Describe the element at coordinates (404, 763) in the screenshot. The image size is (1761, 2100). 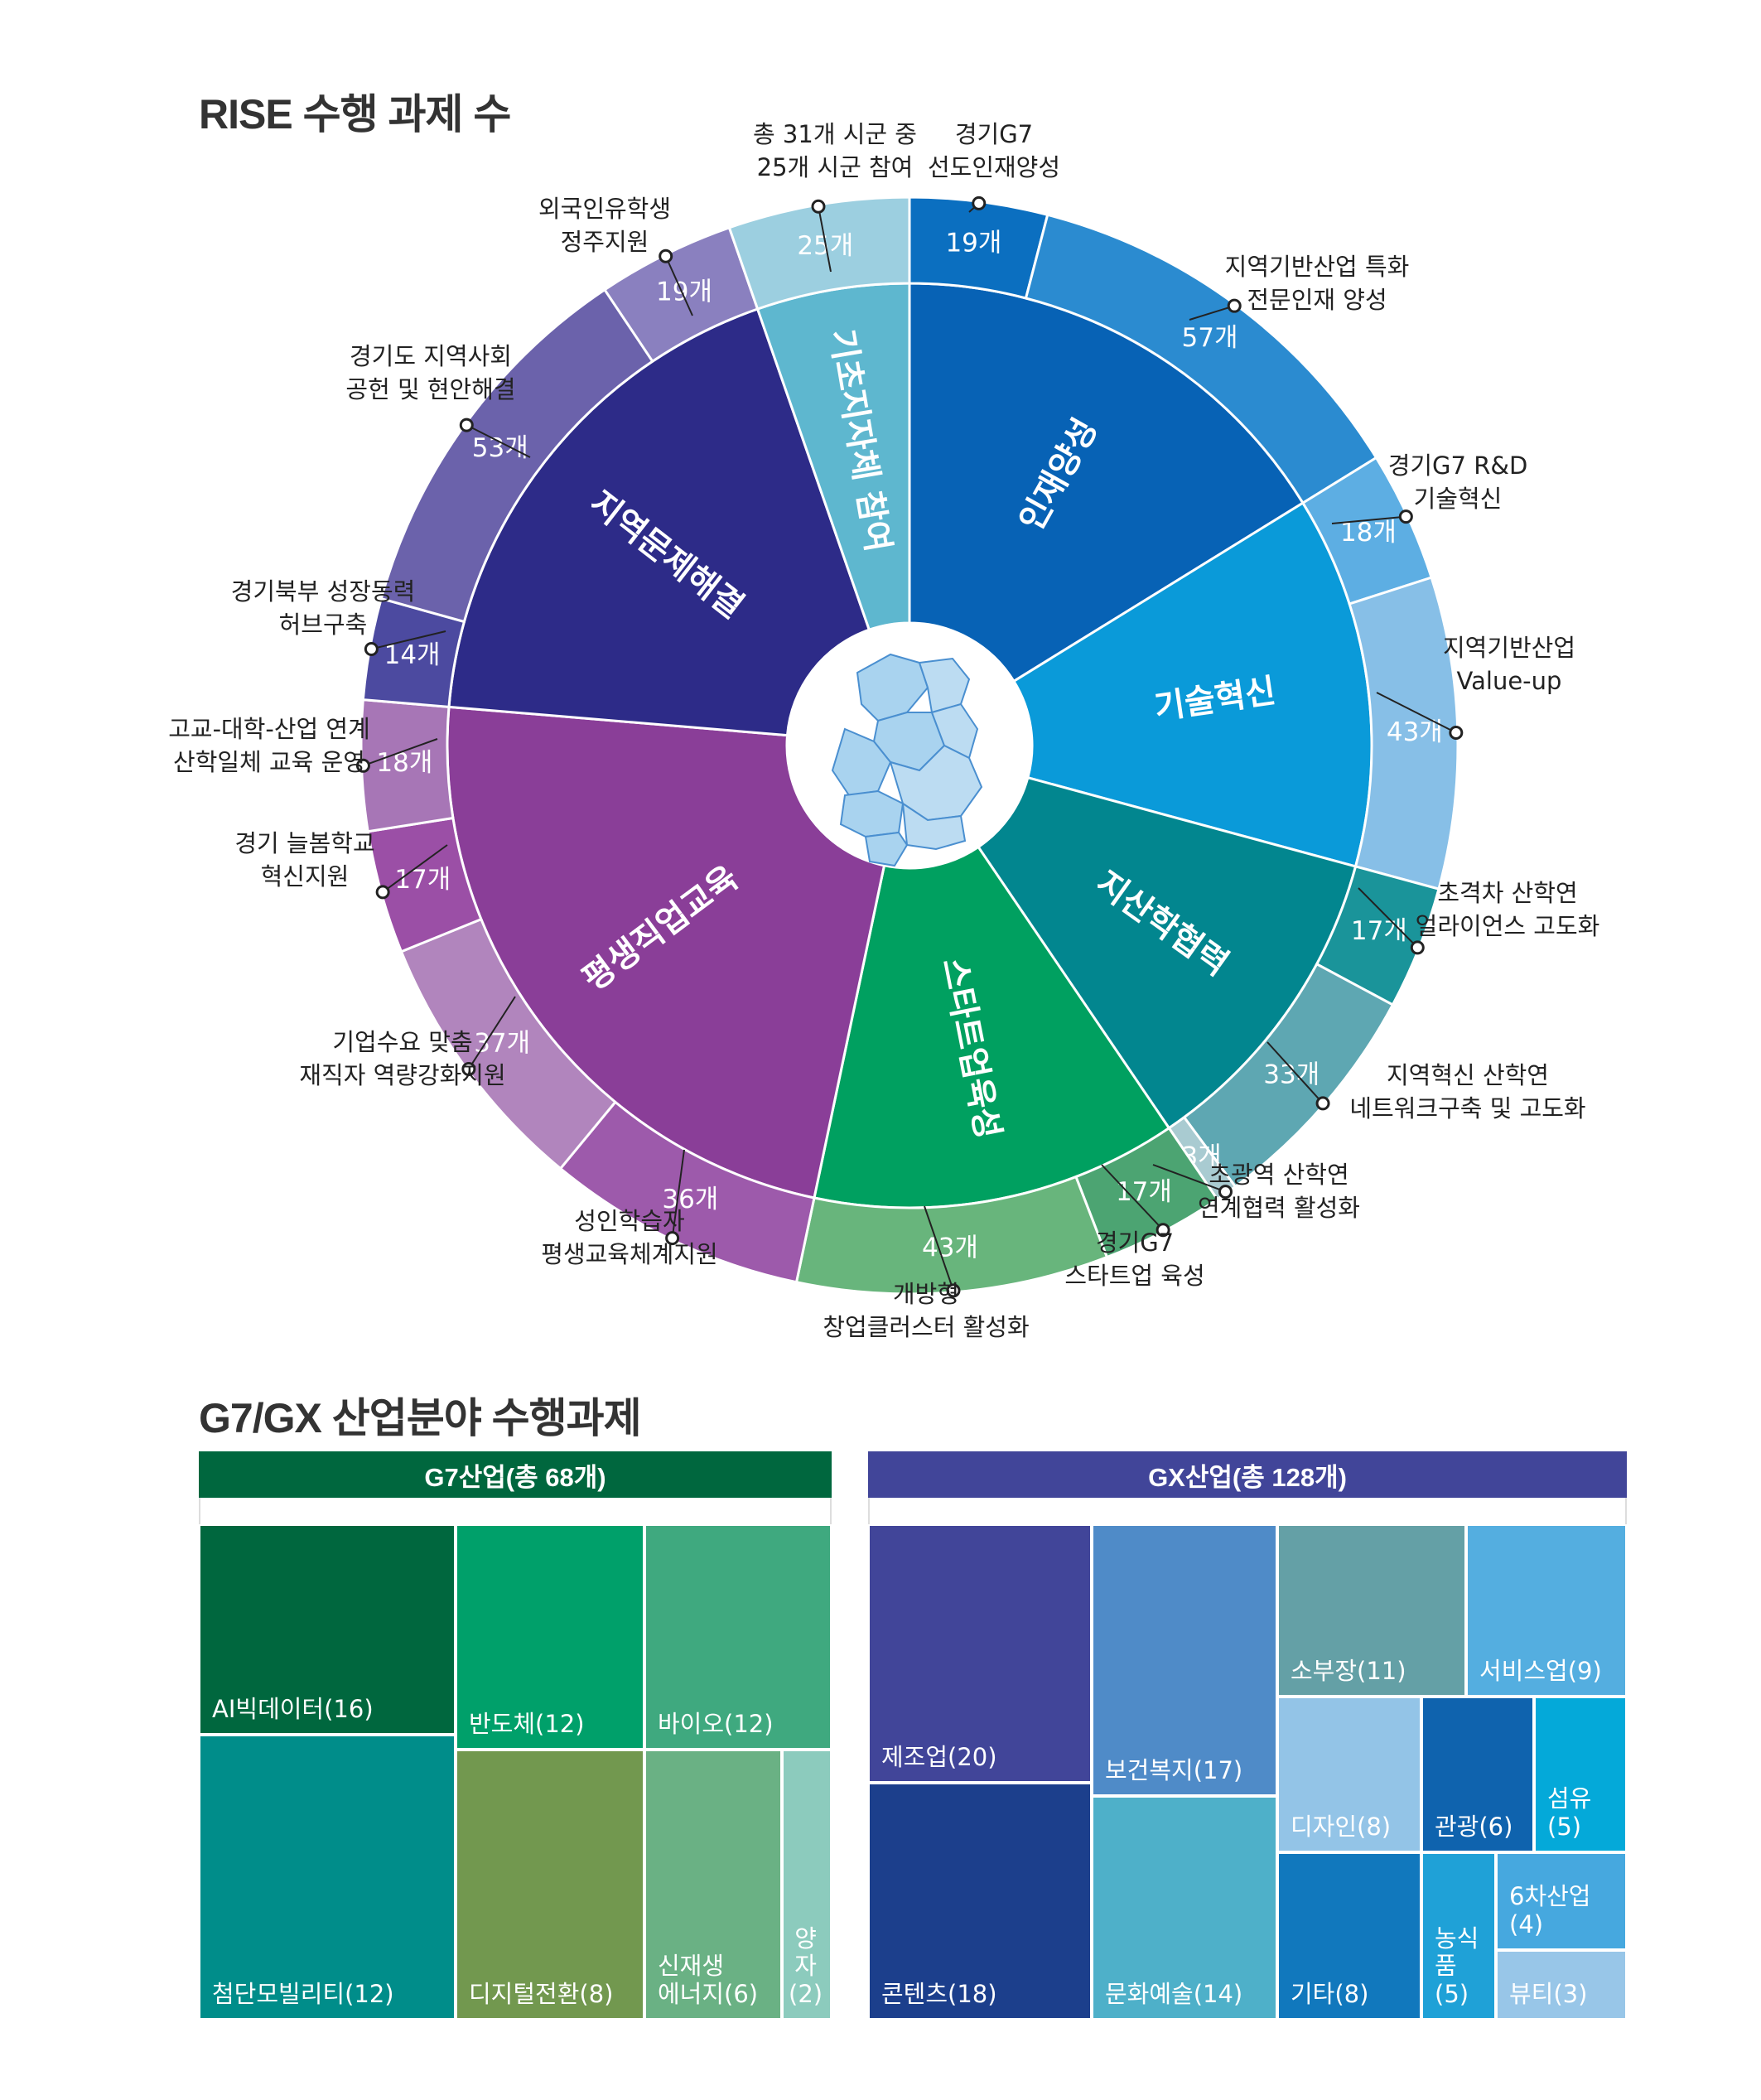
I see `count-label-고교-대학-산업-연계-산학일체-교육-운영: 18개` at that location.